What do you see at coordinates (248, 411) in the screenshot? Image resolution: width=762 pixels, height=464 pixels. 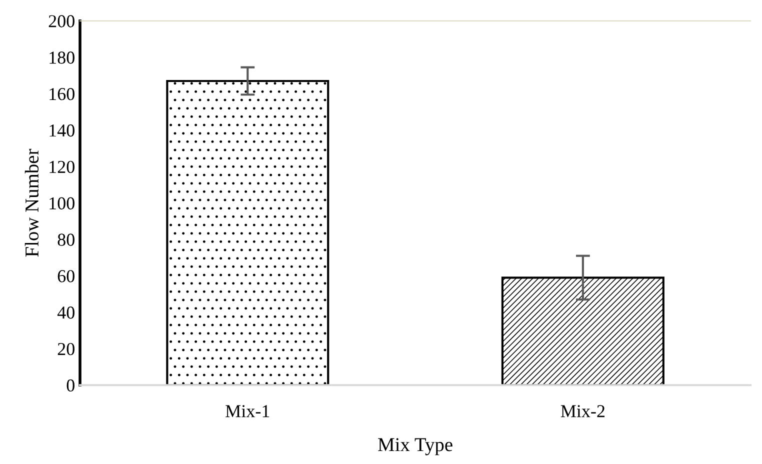 I see `x-tick-label: Mix-1` at bounding box center [248, 411].